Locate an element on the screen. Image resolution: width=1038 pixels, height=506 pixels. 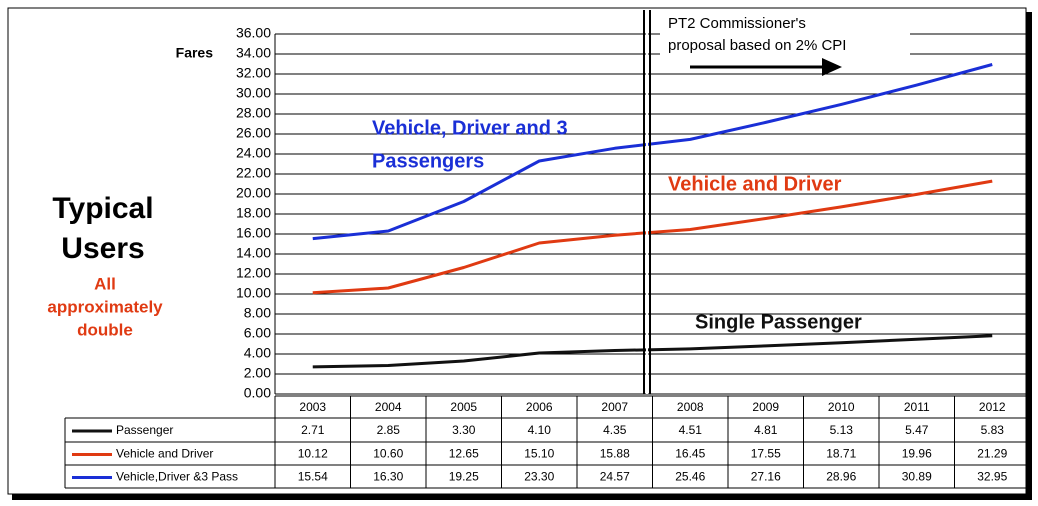
data-label: 12.65 is located at coordinates (464, 454).